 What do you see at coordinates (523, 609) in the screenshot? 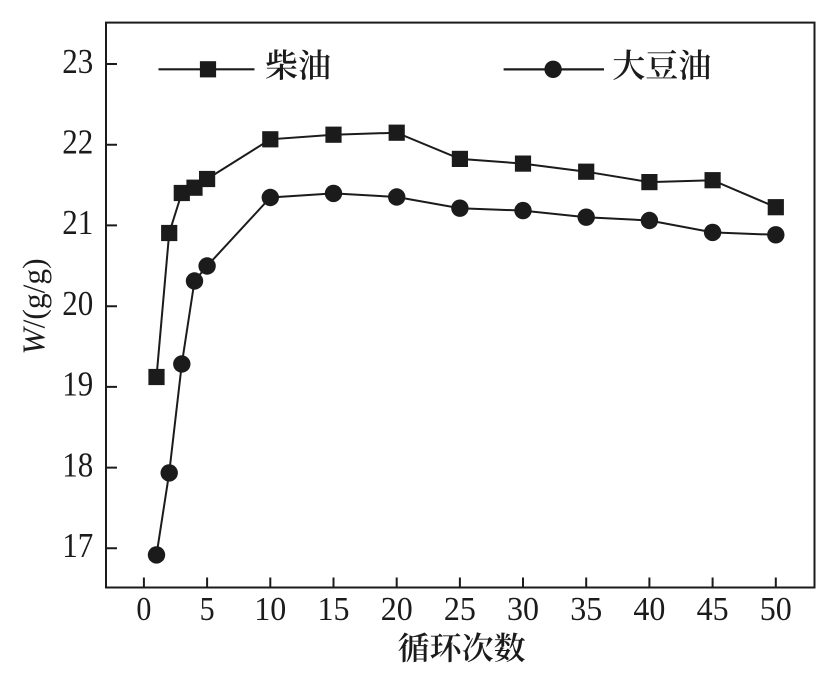
I see `svg-text: 30` at bounding box center [523, 609].